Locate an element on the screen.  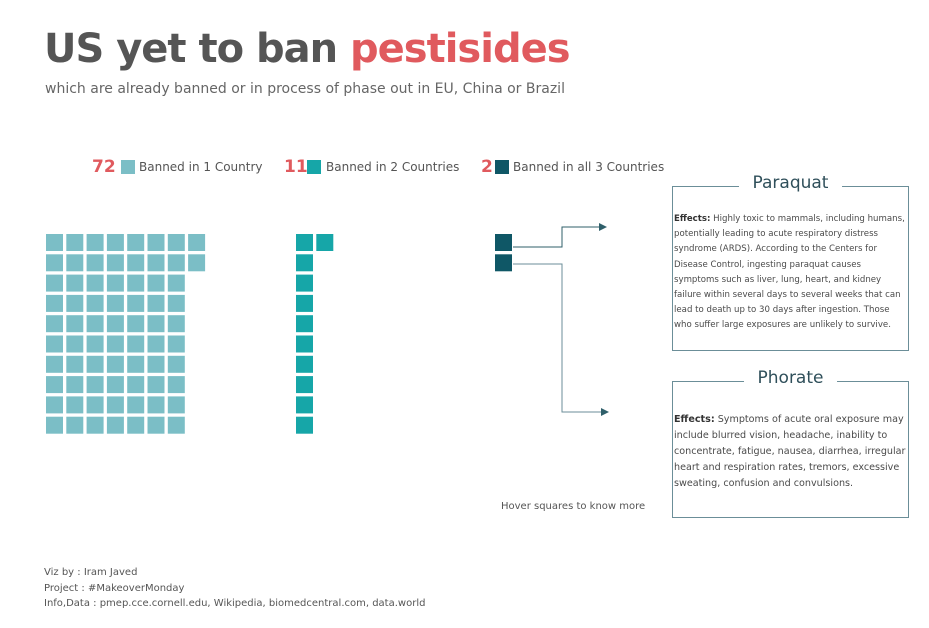
title-prefix: US yet to ban is located at coordinates (197, 49).